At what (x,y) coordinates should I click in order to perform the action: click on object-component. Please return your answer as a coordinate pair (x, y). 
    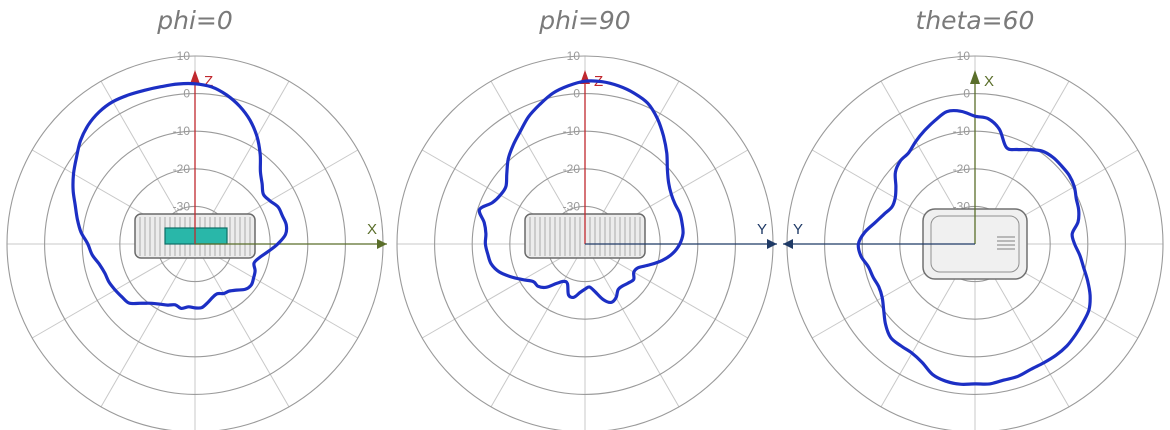
    Looking at the image, I should click on (196, 236).